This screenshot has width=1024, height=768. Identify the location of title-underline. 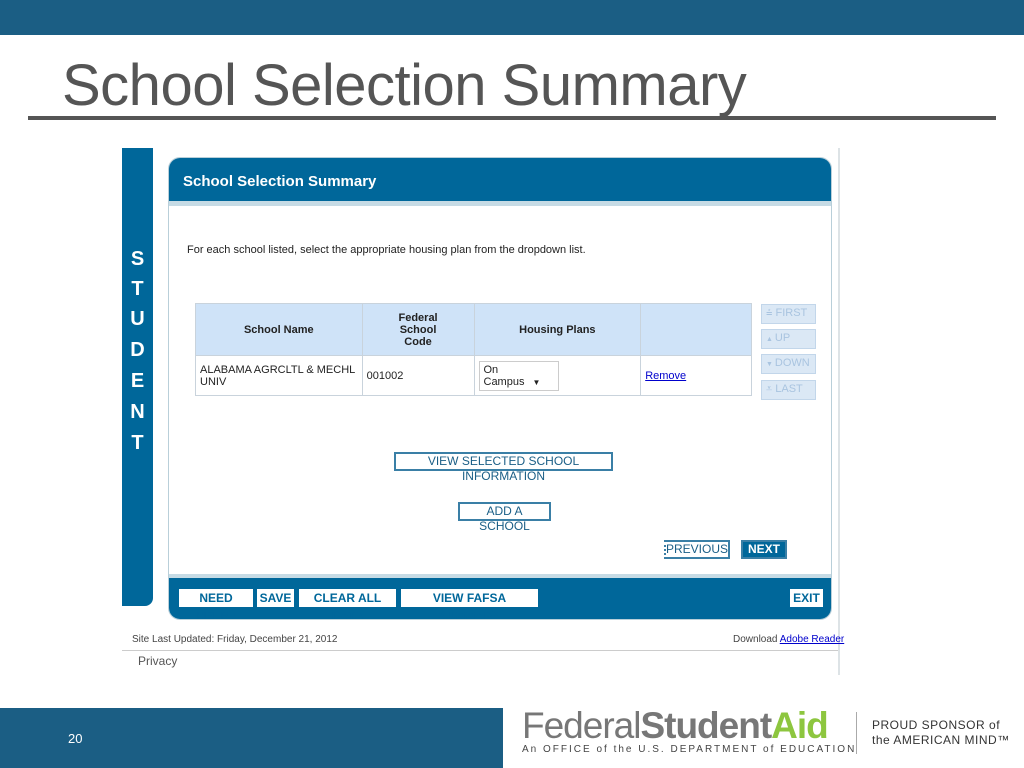
(512, 118).